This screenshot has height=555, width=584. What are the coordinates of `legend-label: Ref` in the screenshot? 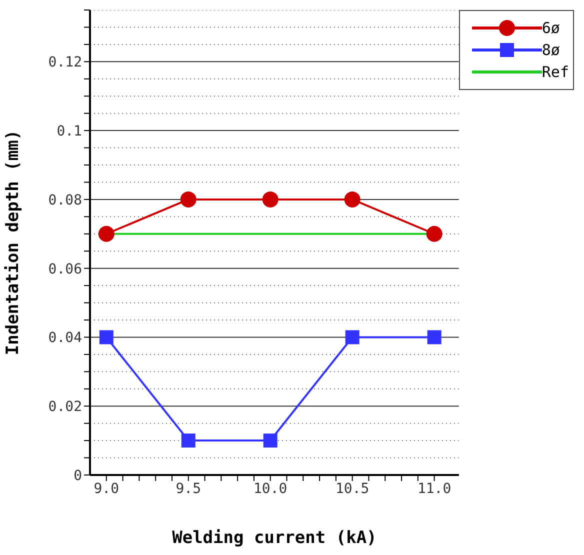 It's located at (555, 72).